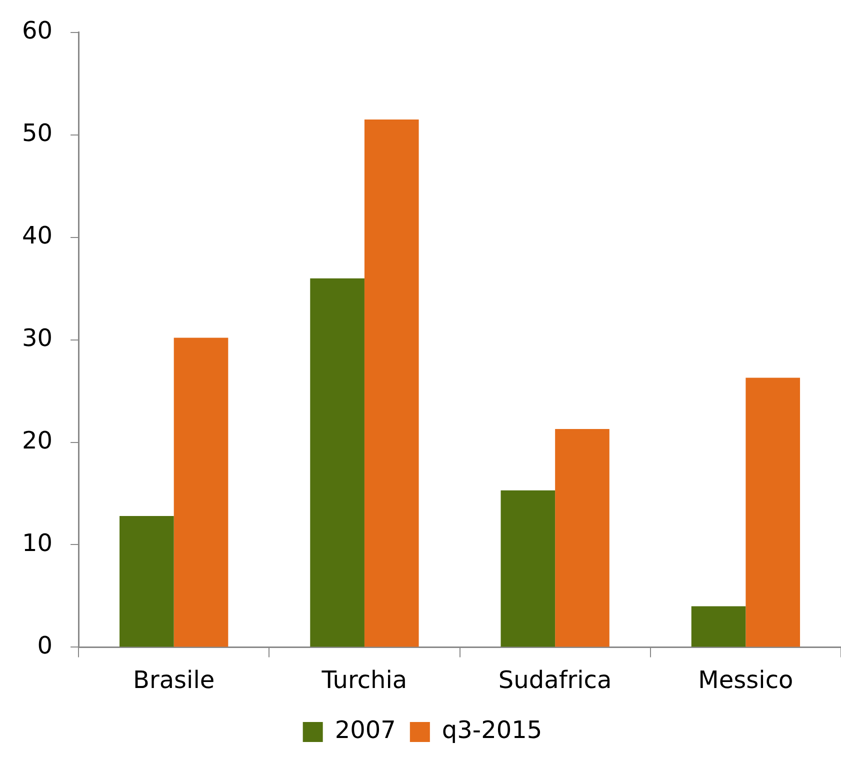  I want to click on legend-label: 2007, so click(365, 730).